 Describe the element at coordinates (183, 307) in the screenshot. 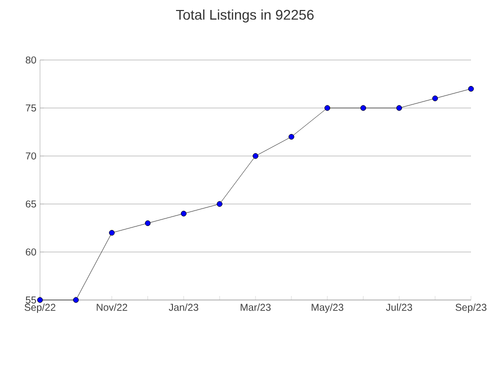

I see `x-tick-label: Jan/23` at that location.